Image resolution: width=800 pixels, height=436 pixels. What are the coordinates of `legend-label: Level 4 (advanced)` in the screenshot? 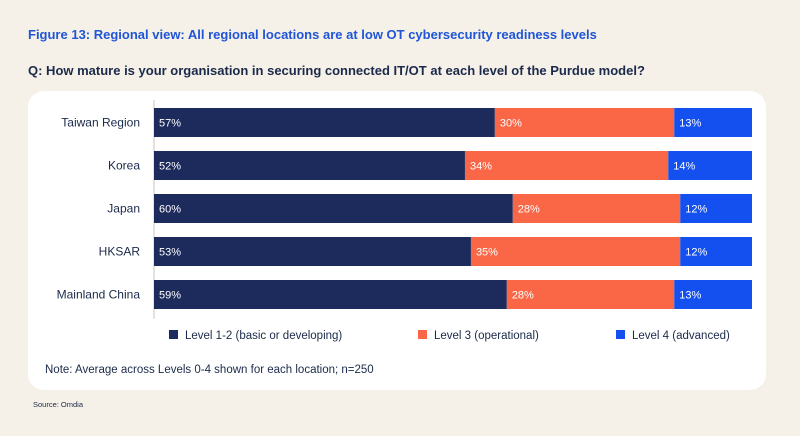 It's located at (681, 336).